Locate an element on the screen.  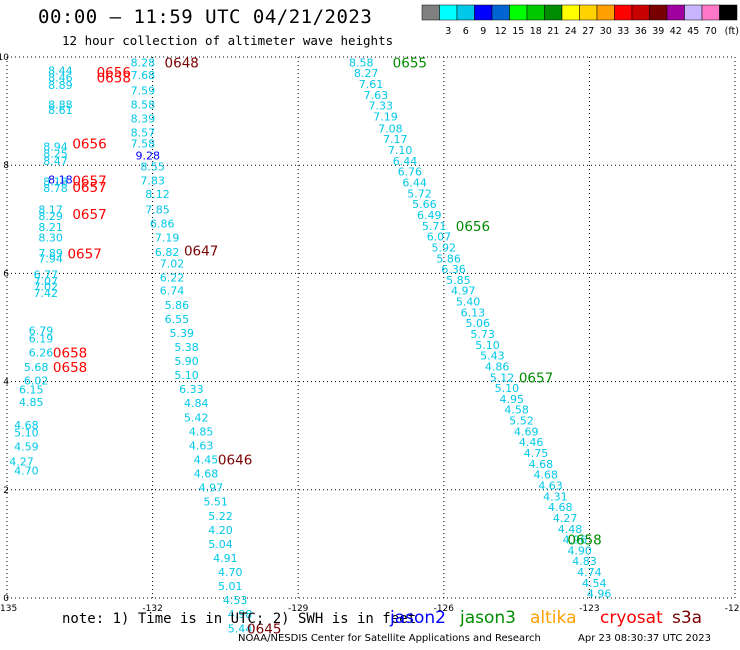
swh-value: 4.85 is located at coordinates (201, 431).